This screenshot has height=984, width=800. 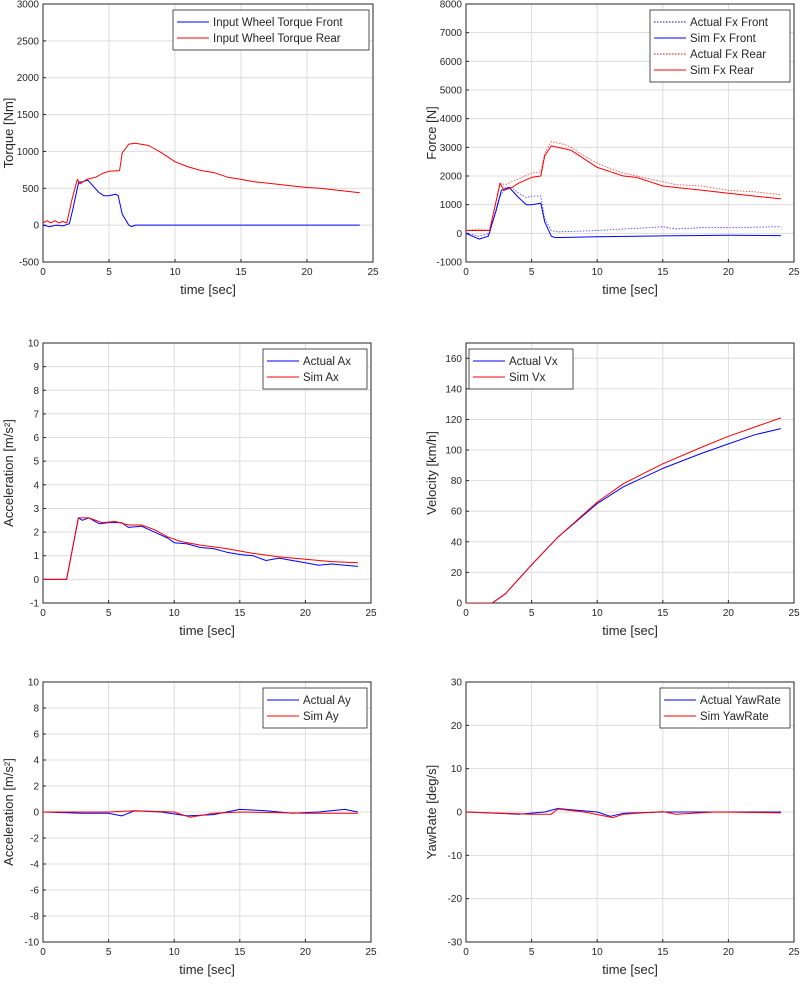 I want to click on legend-label: Sim Vx, so click(x=527, y=378).